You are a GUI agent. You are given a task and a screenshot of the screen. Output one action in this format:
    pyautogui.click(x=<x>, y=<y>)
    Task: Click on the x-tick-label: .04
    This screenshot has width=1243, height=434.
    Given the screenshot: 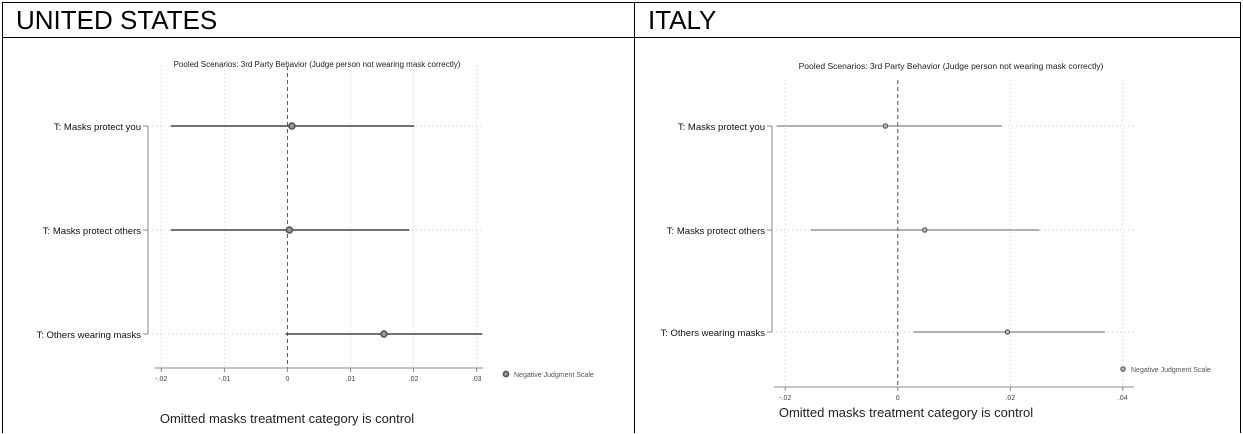 What is the action you would take?
    pyautogui.click(x=1123, y=398)
    